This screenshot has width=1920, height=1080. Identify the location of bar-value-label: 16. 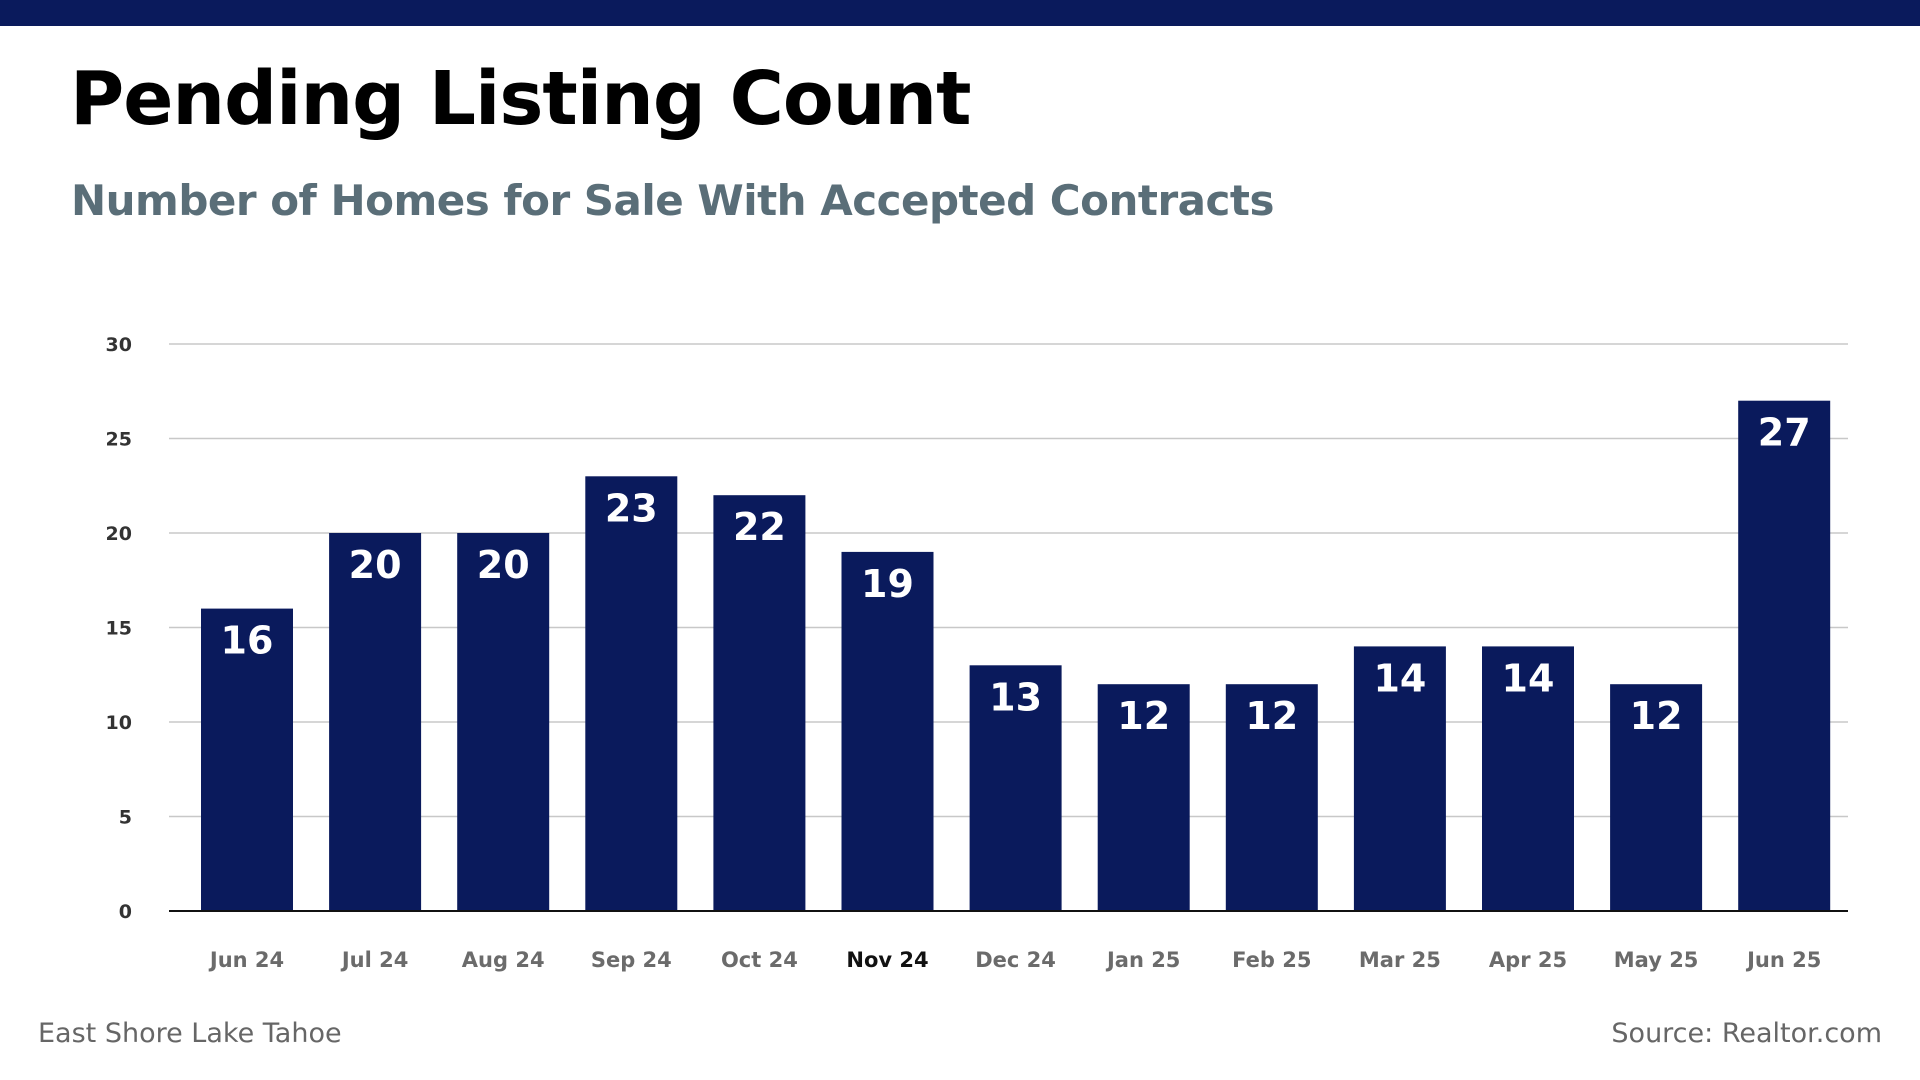
(247, 641).